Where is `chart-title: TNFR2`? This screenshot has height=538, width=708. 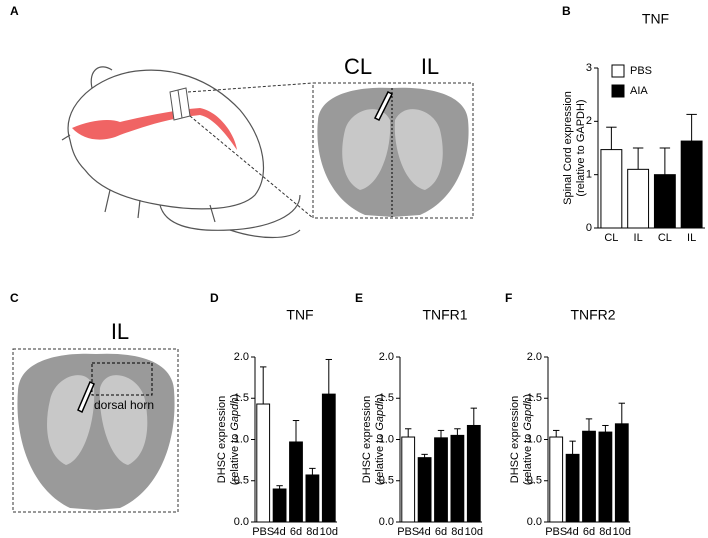 chart-title: TNFR2 is located at coordinates (592, 315).